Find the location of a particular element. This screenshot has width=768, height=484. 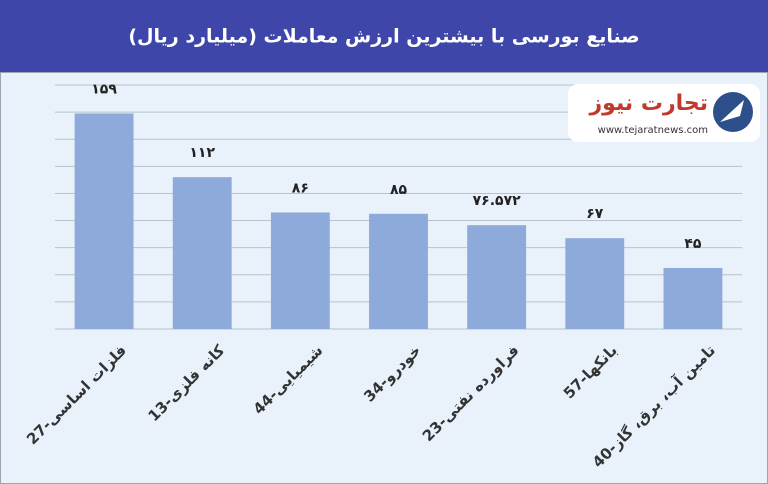

value-label: ۸۶ is located at coordinates (300, 188).